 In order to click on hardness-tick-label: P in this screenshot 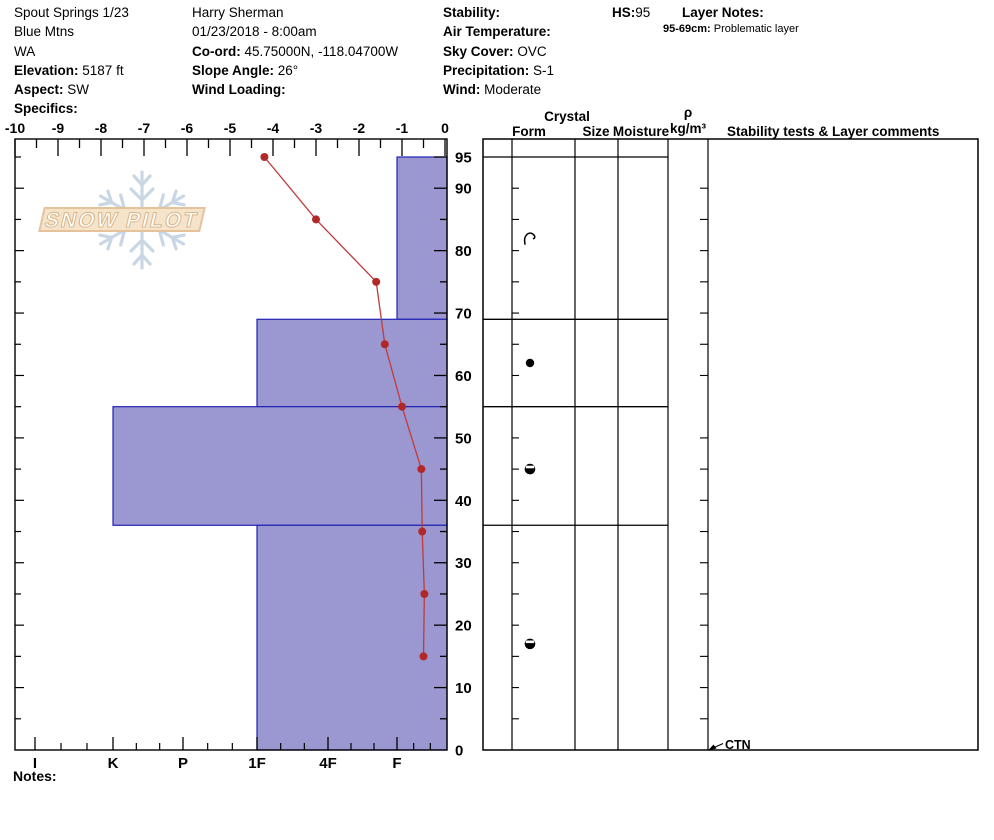, I will do `click(183, 763)`.